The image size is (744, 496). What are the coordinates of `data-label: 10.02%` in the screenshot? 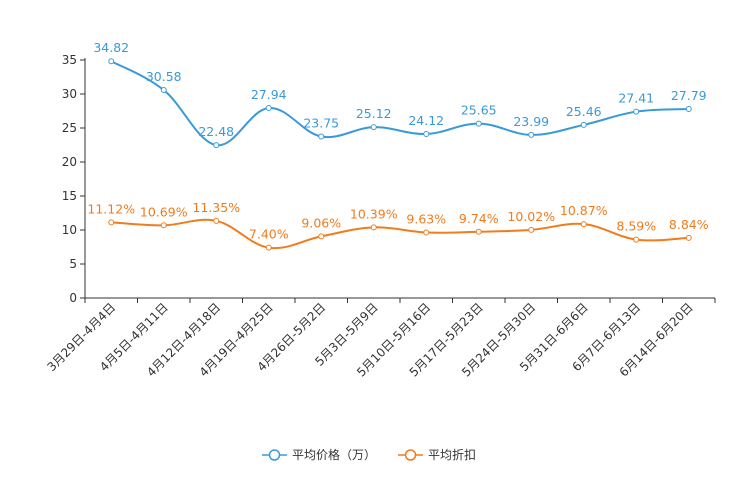 It's located at (531, 216).